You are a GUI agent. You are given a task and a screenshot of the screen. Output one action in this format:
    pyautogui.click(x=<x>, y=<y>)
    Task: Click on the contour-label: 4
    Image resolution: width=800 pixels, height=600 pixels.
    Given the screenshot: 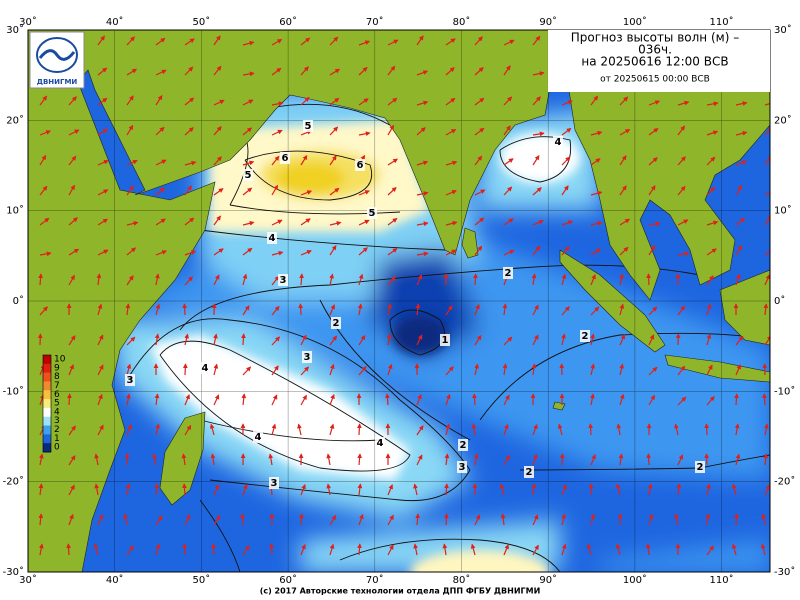 What is the action you would take?
    pyautogui.click(x=558, y=142)
    